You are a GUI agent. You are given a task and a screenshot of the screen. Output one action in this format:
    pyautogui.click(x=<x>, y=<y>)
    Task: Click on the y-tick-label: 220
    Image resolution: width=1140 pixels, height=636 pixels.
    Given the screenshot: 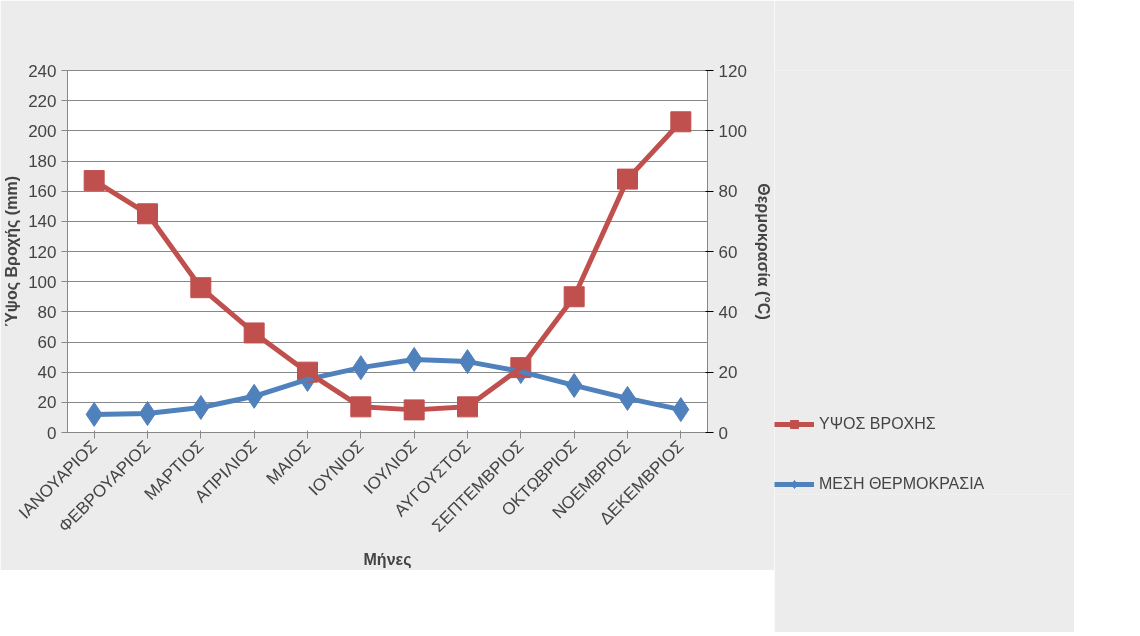 What is the action you would take?
    pyautogui.click(x=42, y=101)
    